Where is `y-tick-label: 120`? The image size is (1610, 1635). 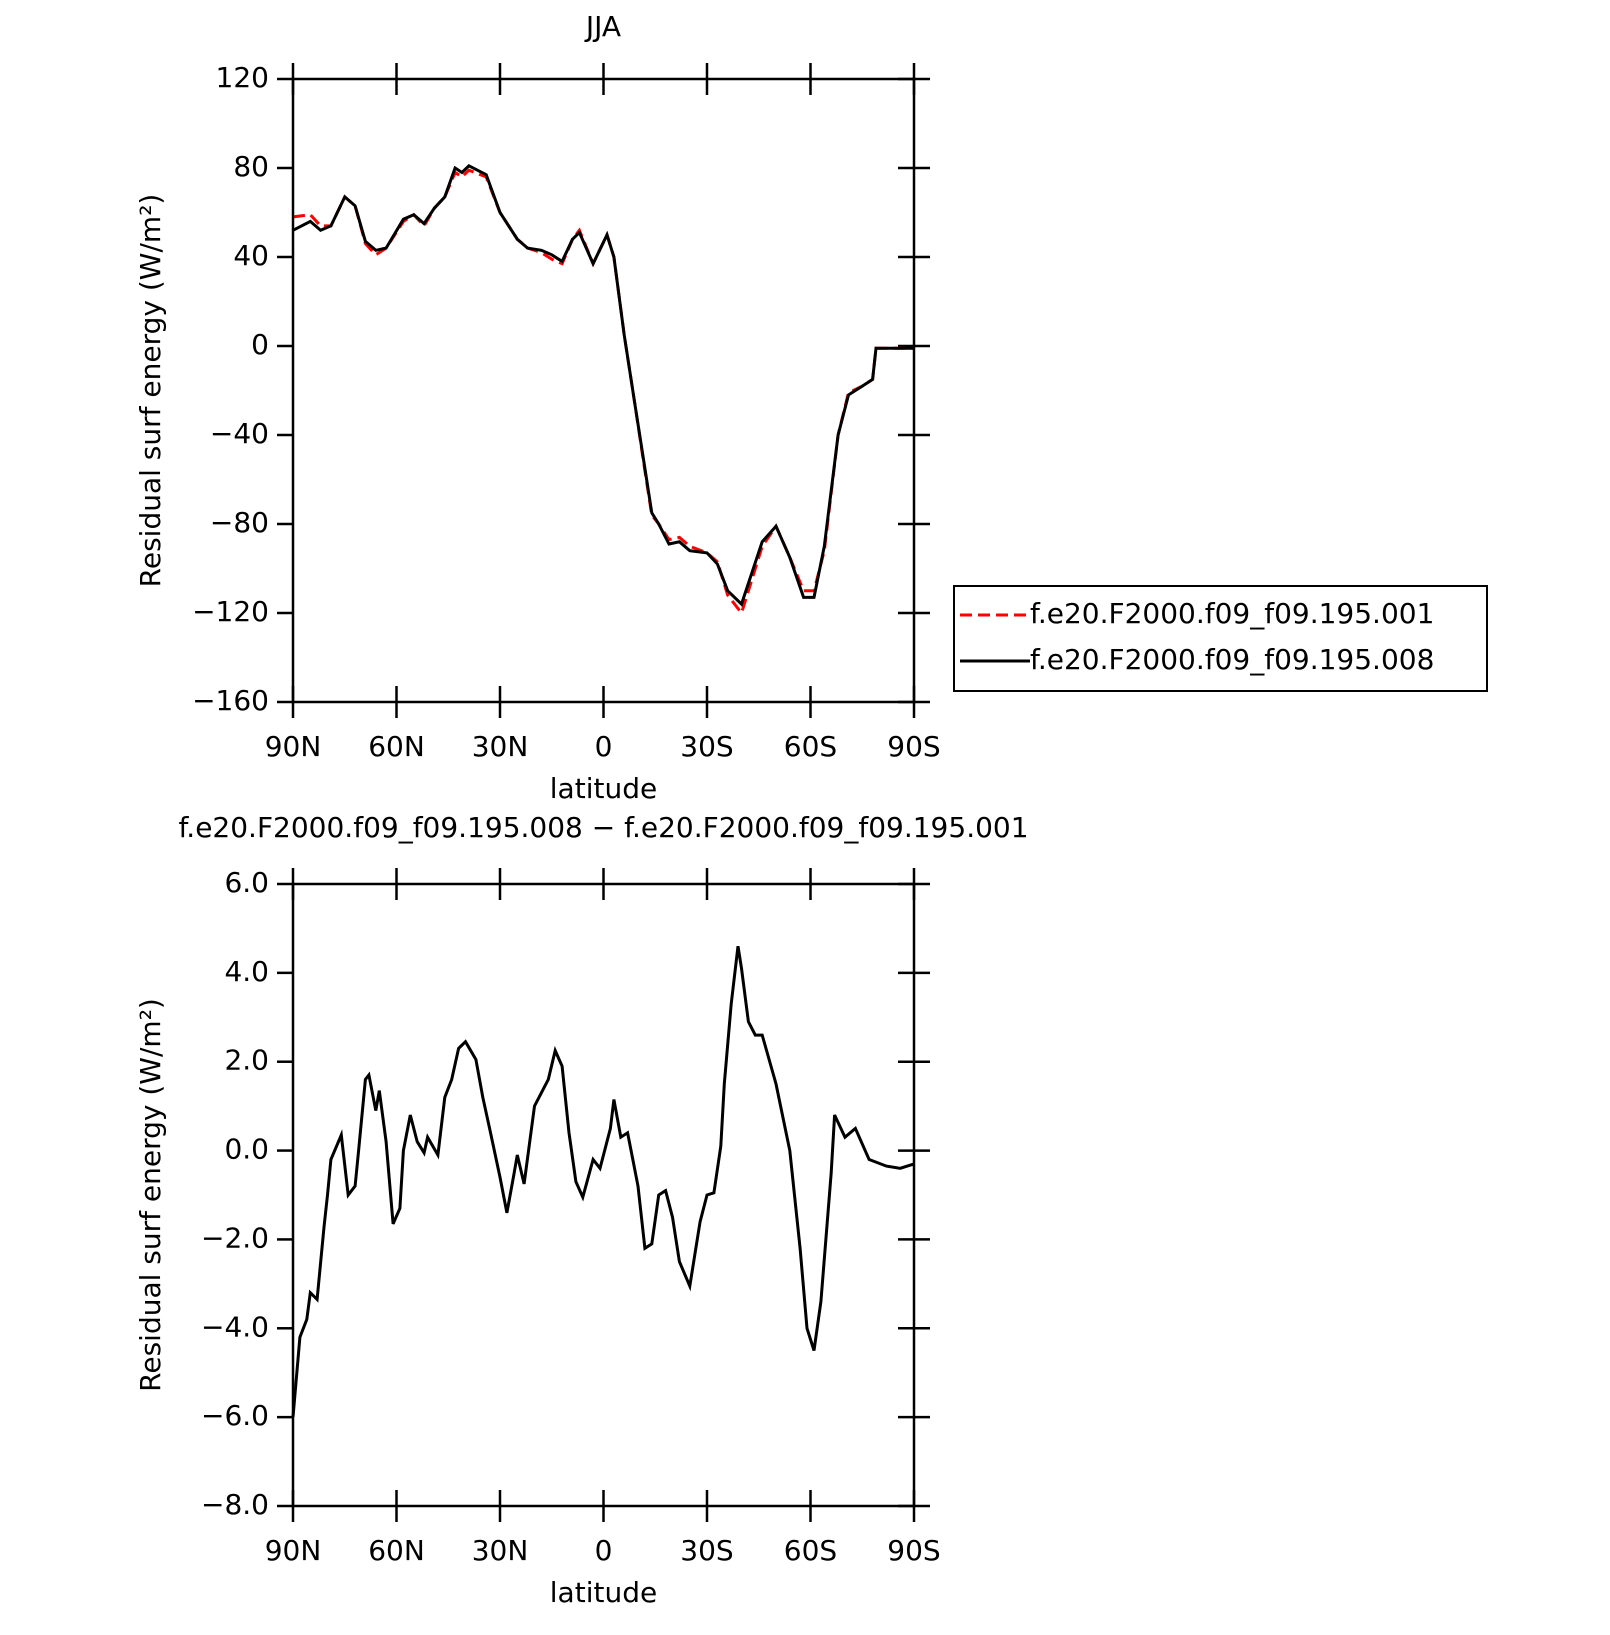 y-tick-label: 120 is located at coordinates (242, 77).